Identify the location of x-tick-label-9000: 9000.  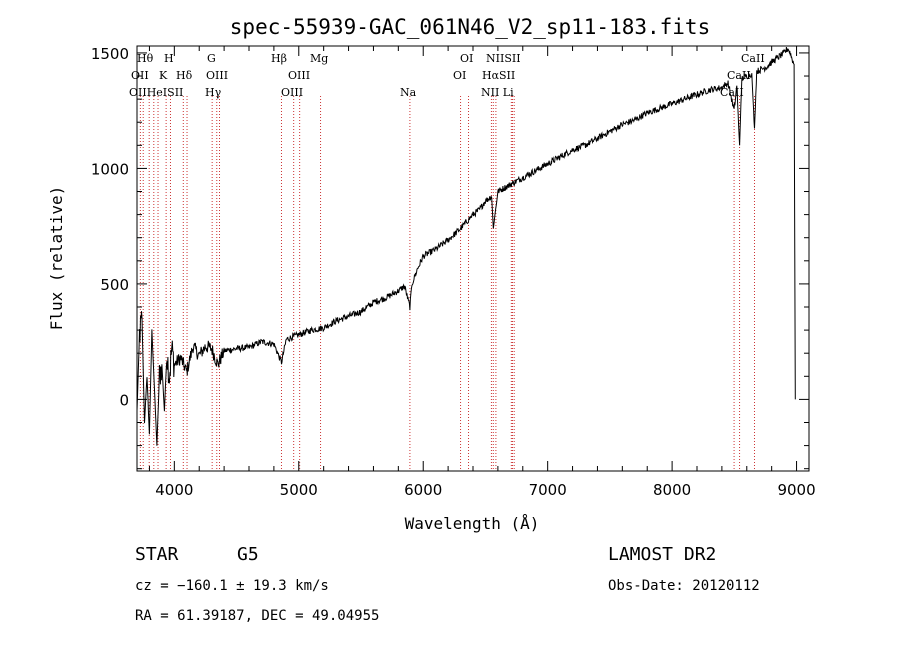
(796, 490).